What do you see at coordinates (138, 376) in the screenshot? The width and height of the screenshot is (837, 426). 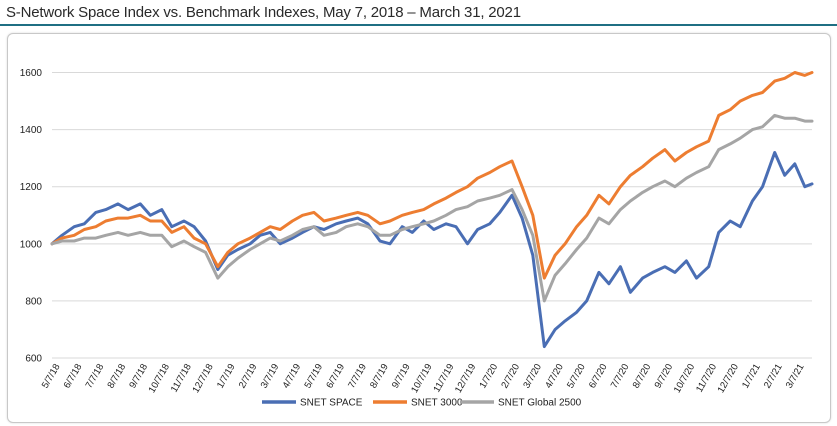 I see `x-tick-label: 9/7/18` at bounding box center [138, 376].